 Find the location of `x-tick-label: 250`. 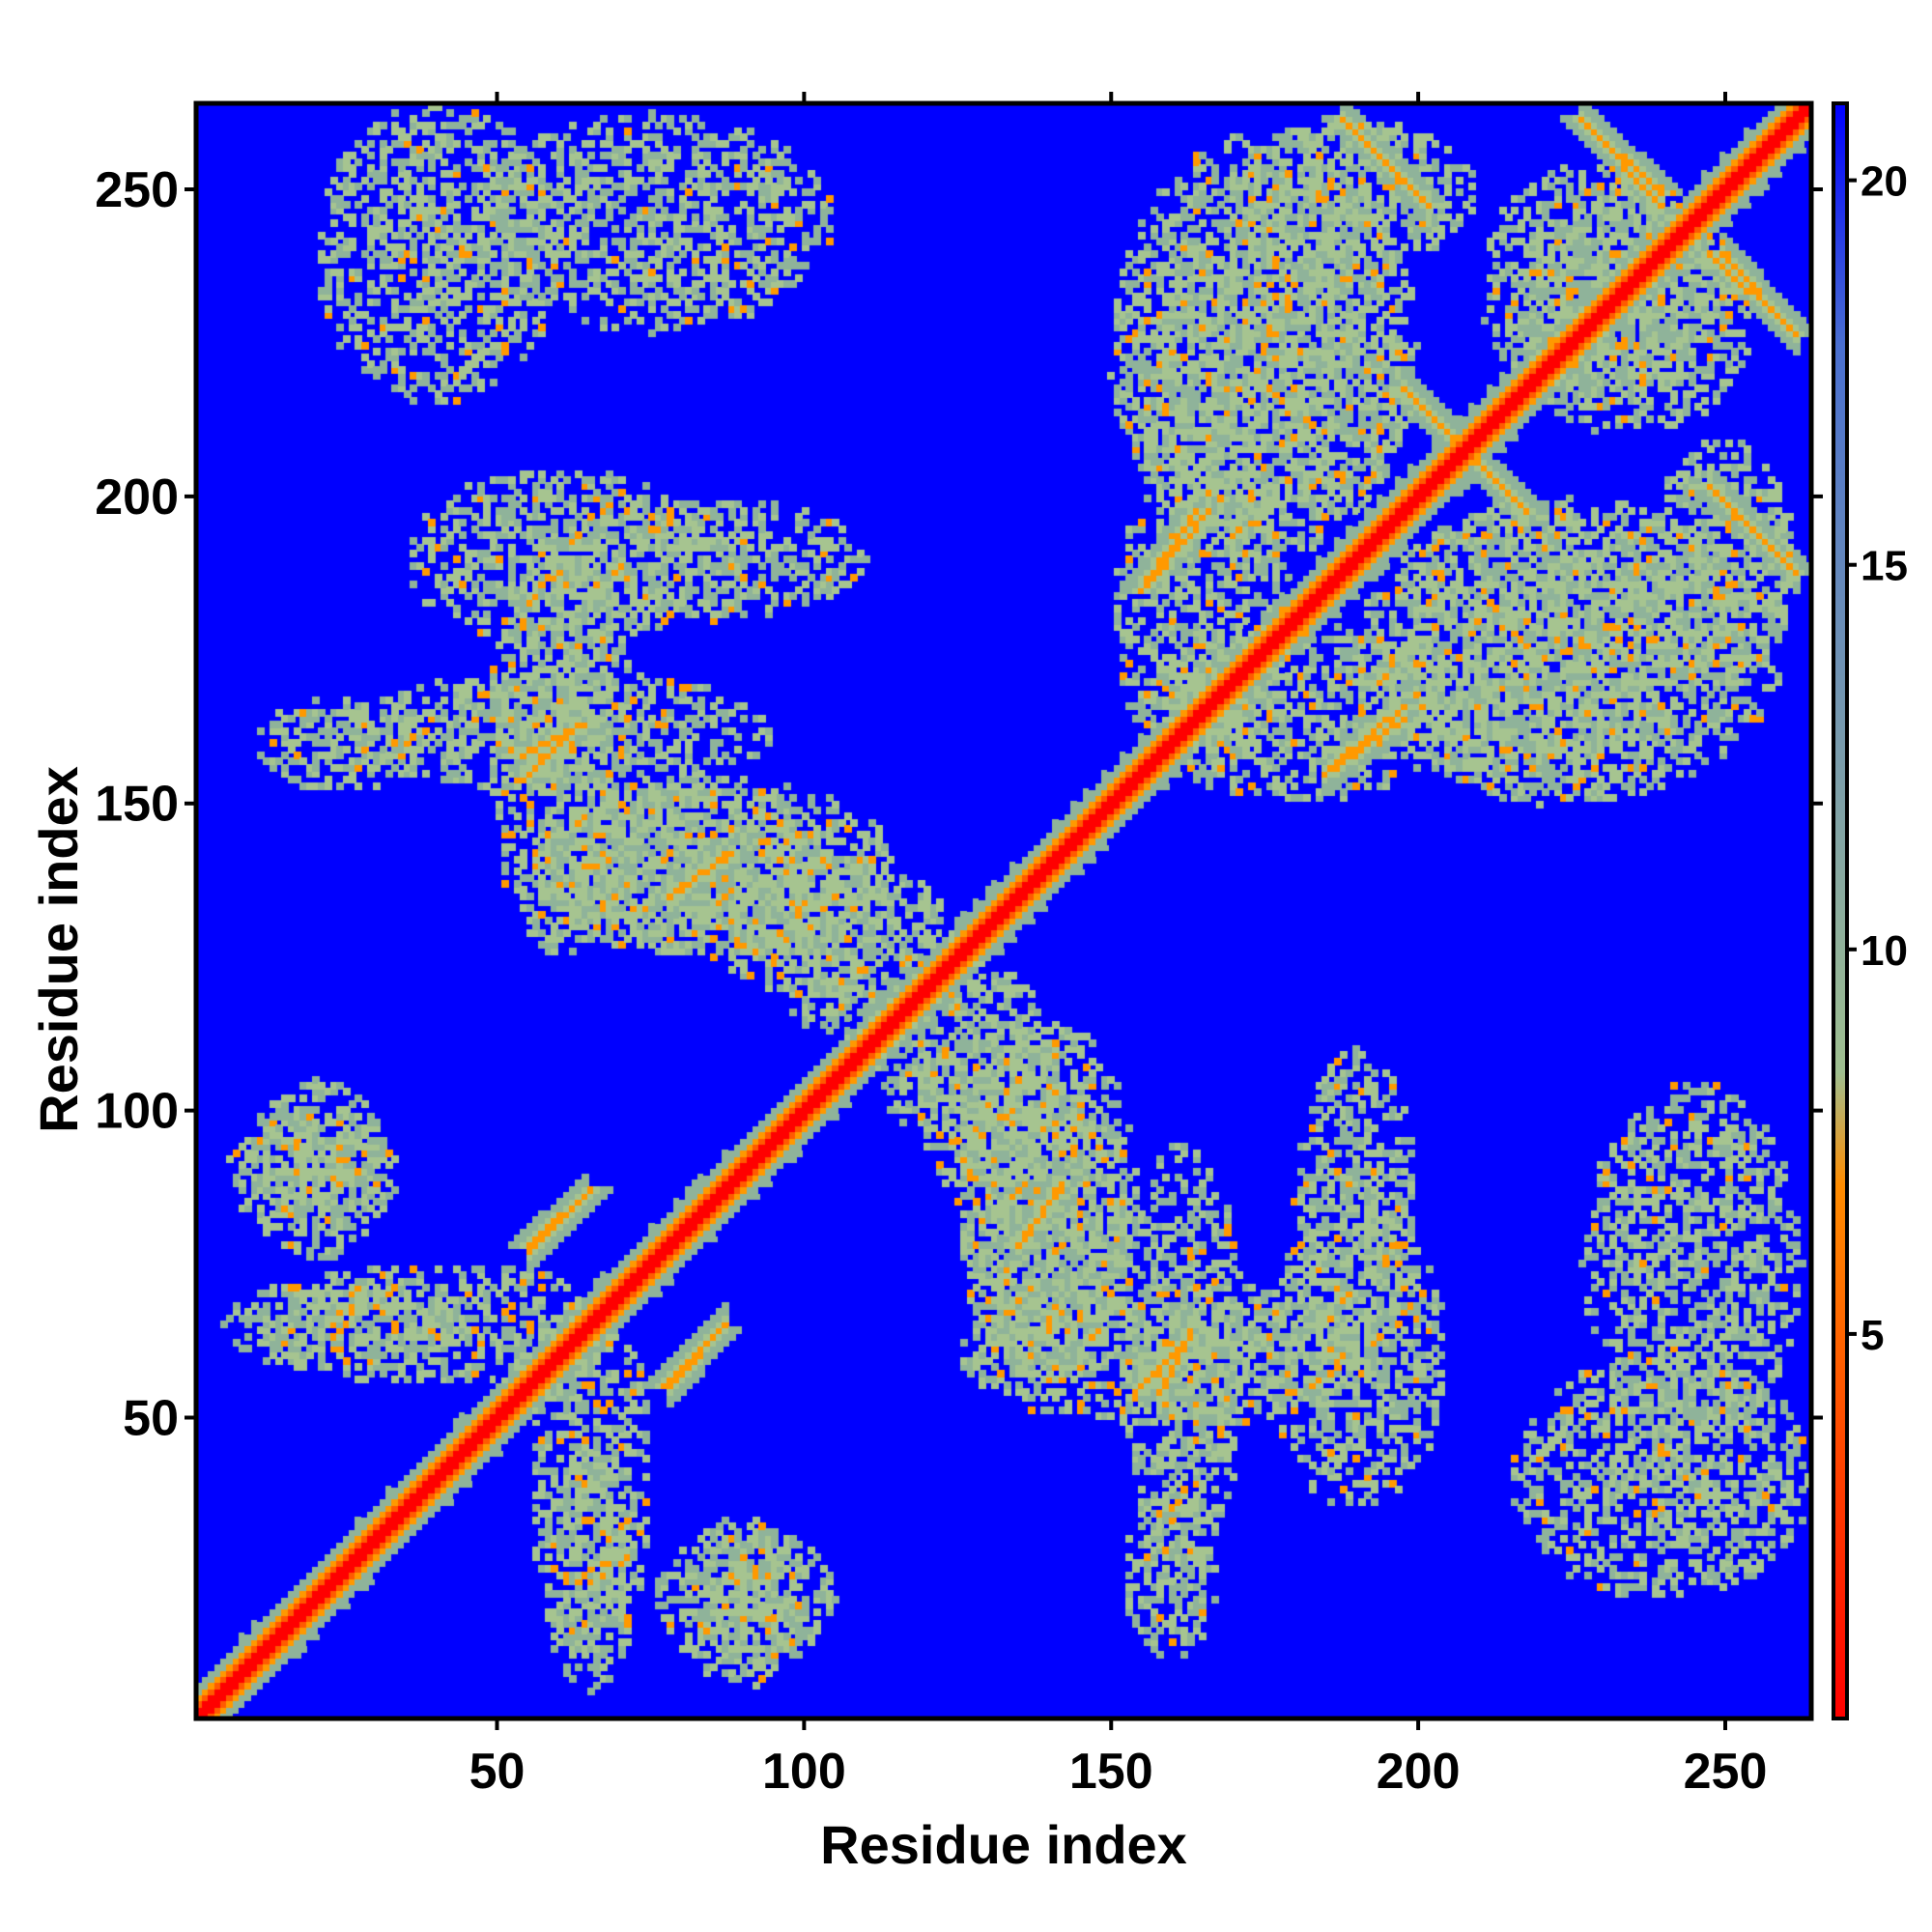

x-tick-label: 250 is located at coordinates (1726, 1772).